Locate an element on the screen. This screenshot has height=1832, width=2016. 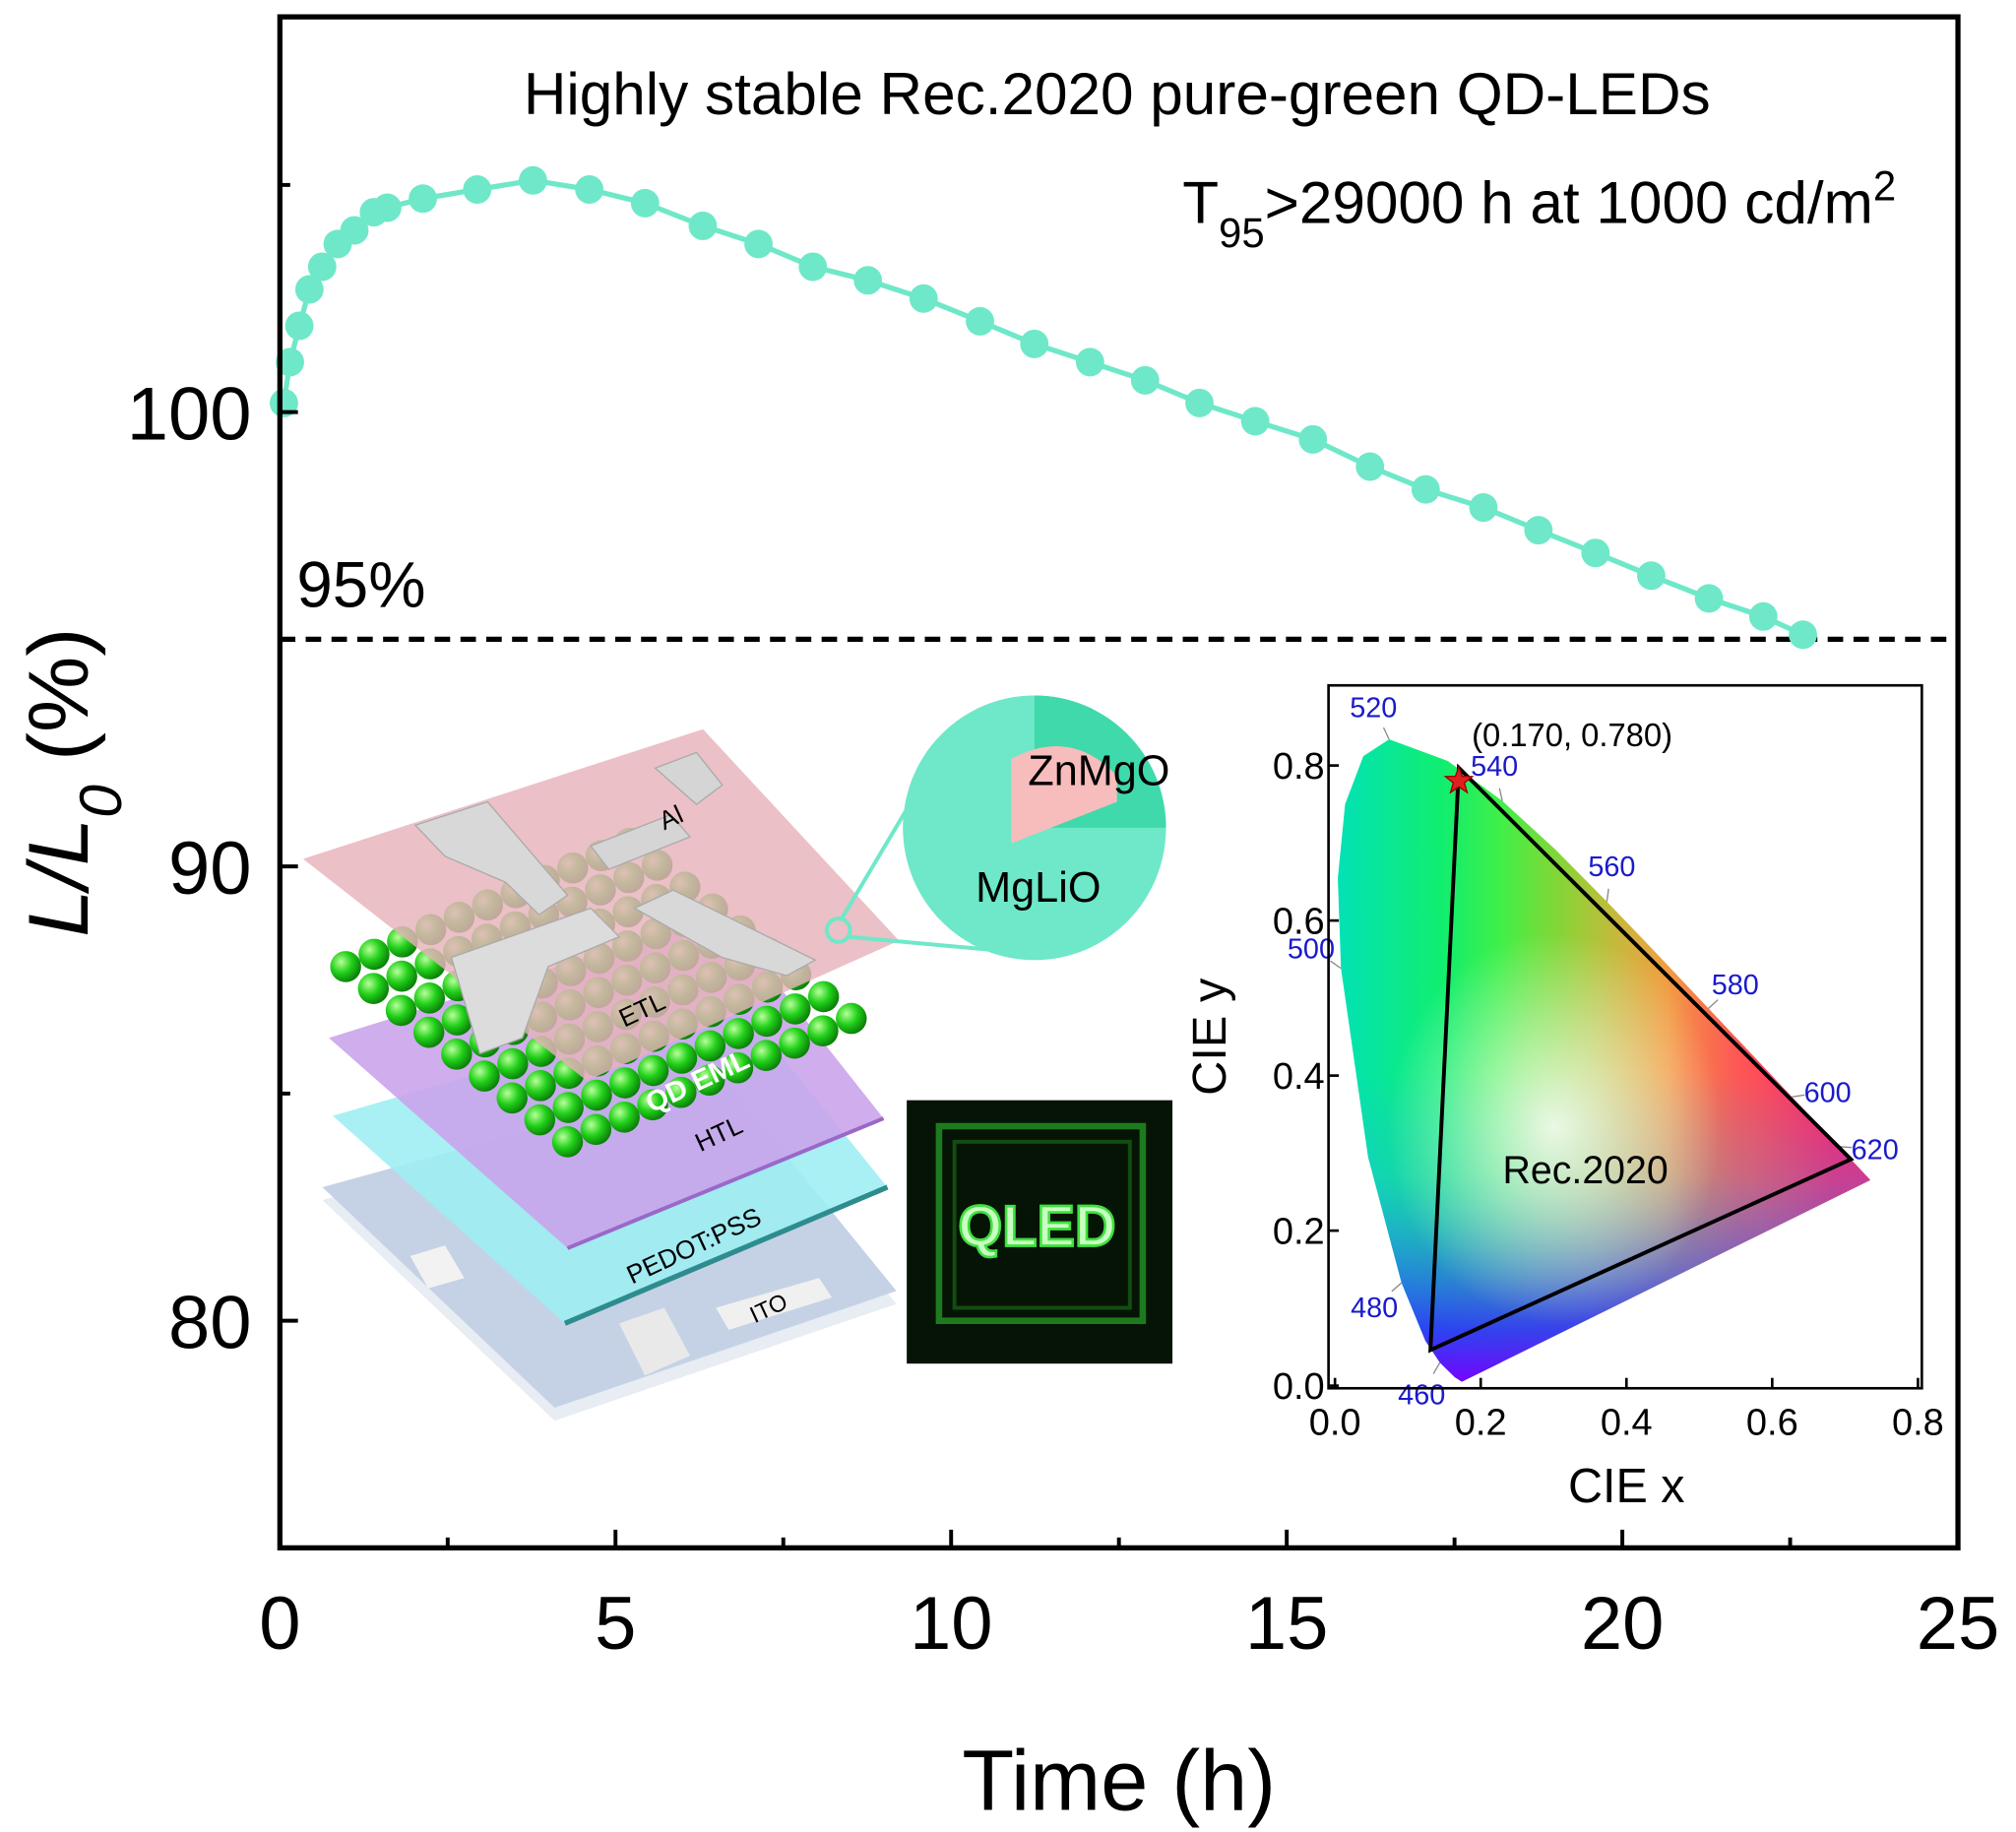
y-tick-label: 0.4 is located at coordinates (1299, 1077).